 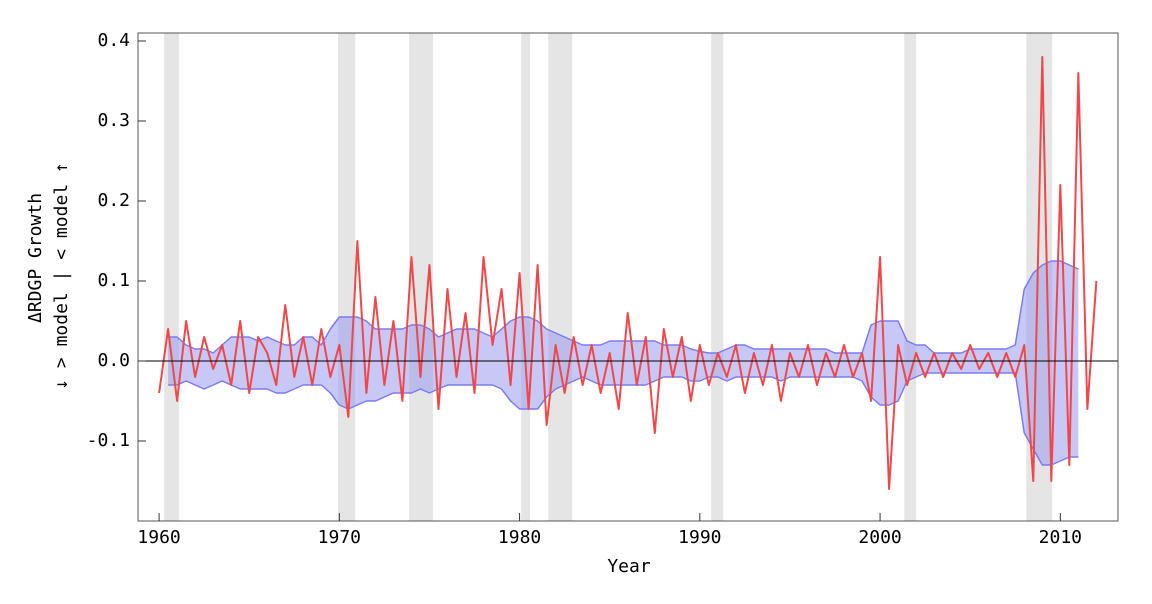 What do you see at coordinates (158, 537) in the screenshot?
I see `x-tick-label: 1960` at bounding box center [158, 537].